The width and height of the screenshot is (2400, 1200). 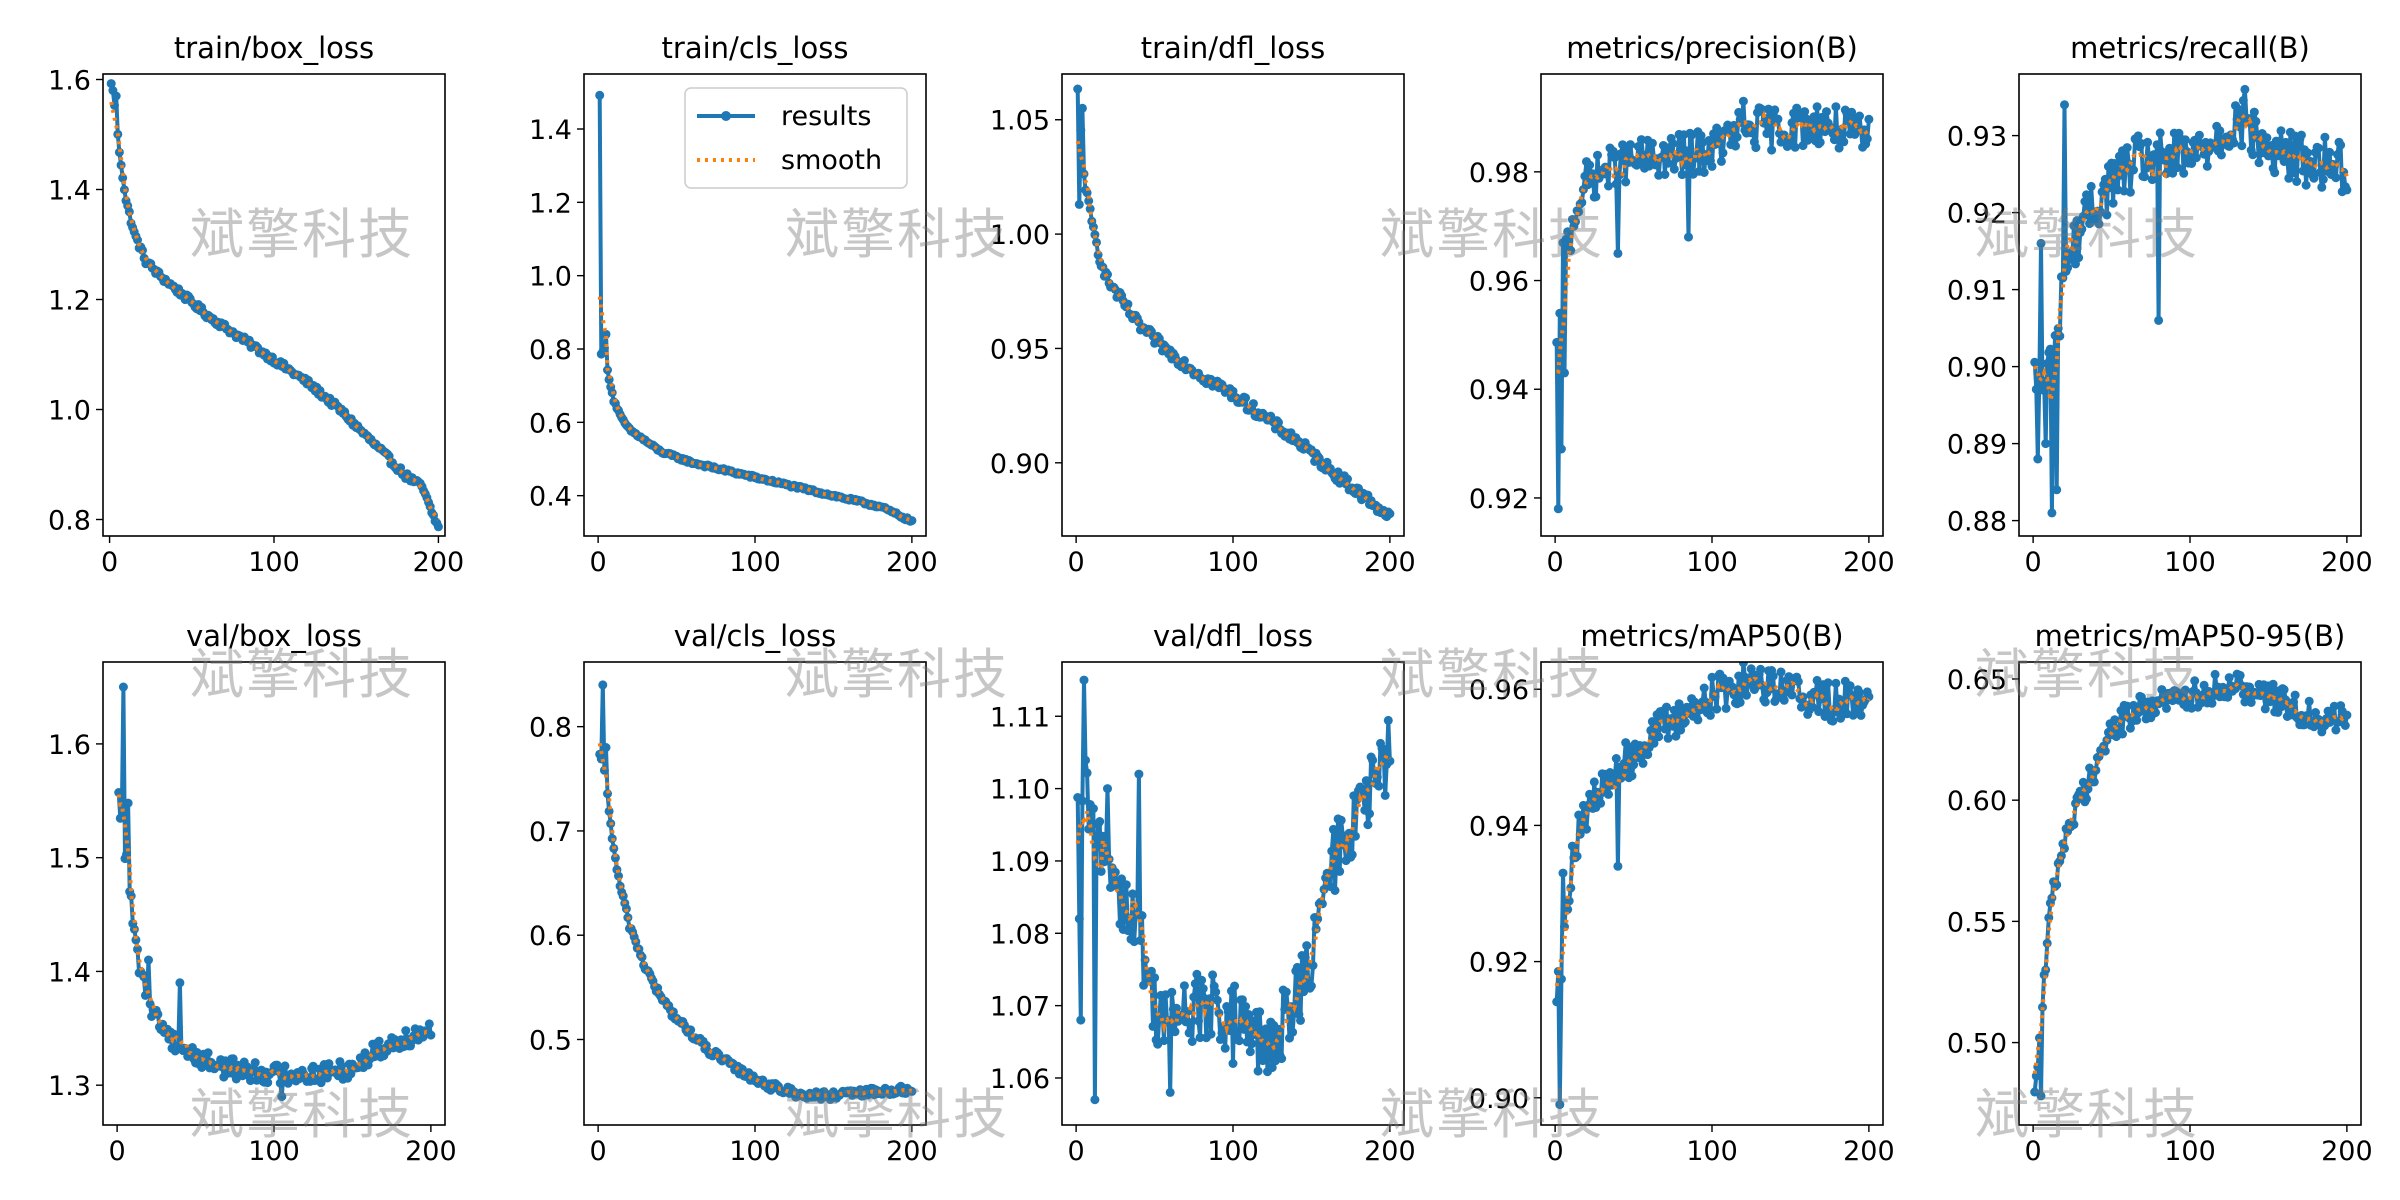 I want to click on y-tick-label: 0.93, so click(x=1977, y=137).